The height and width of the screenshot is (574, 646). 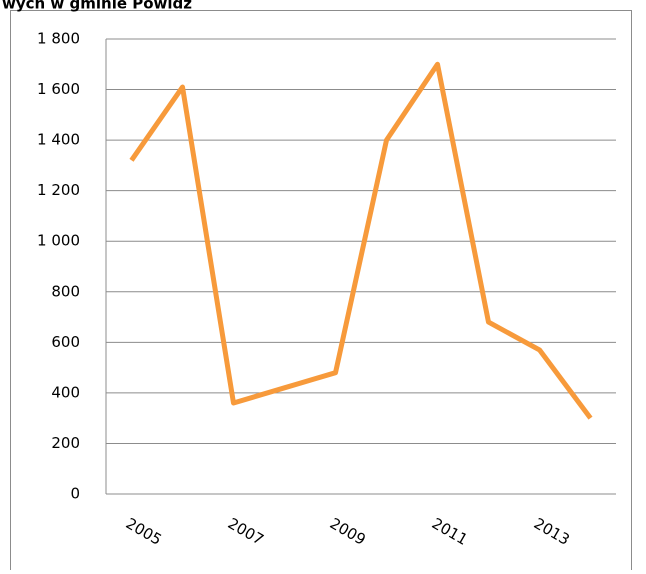 What do you see at coordinates (246, 531) in the screenshot?
I see `x-tick-label: 2007` at bounding box center [246, 531].